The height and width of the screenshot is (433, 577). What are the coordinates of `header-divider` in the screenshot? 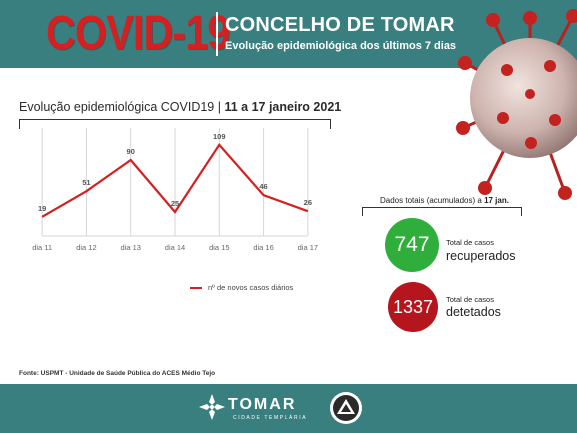 It's located at (217, 34).